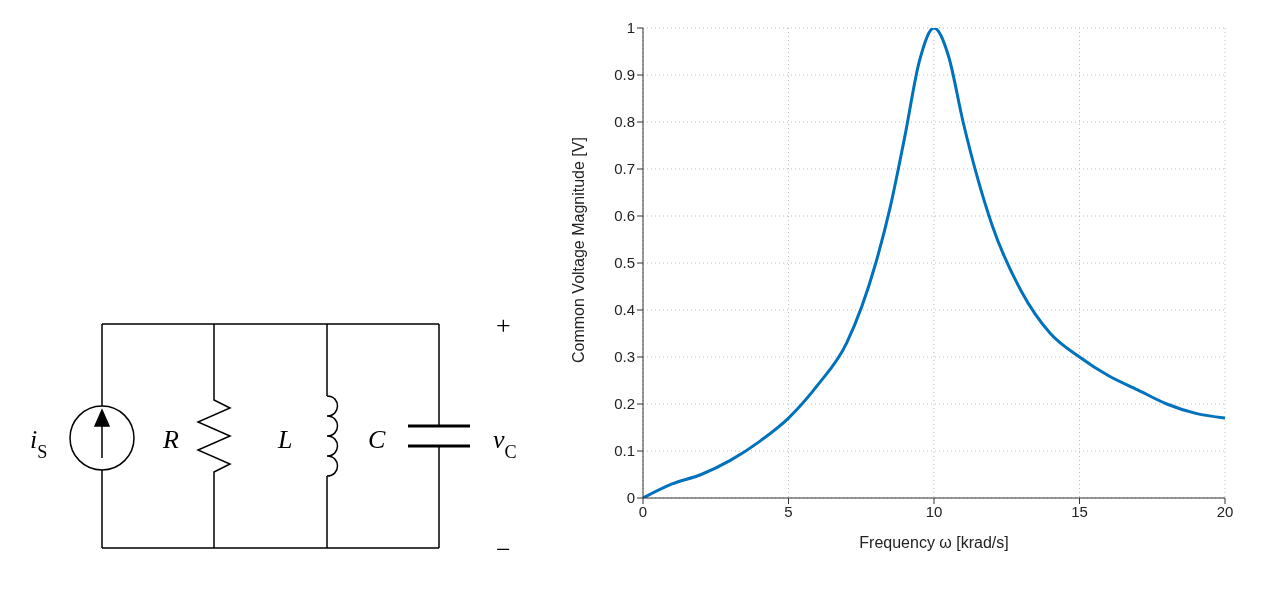  What do you see at coordinates (624, 404) in the screenshot?
I see `y-tick-label: 0.2` at bounding box center [624, 404].